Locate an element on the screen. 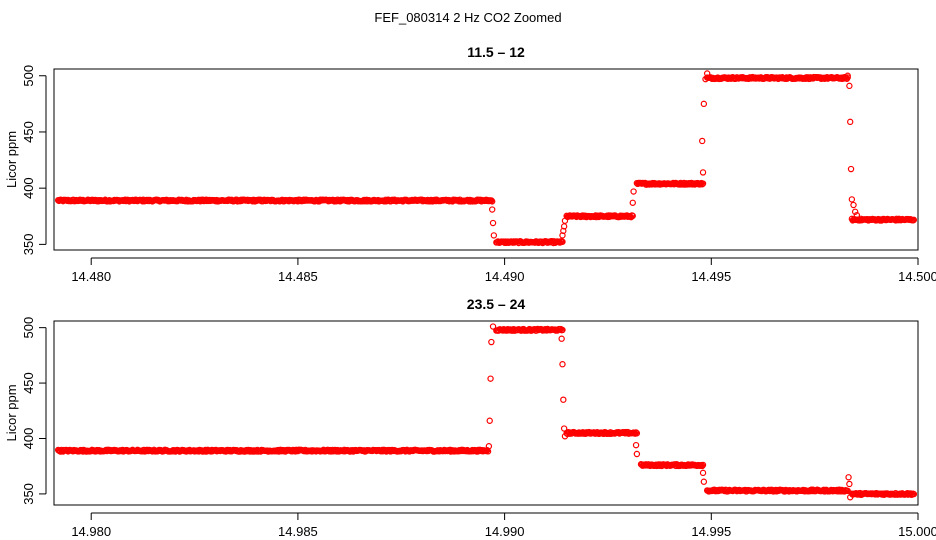 The width and height of the screenshot is (936, 540). x-tick-label: 14.500 is located at coordinates (917, 276).